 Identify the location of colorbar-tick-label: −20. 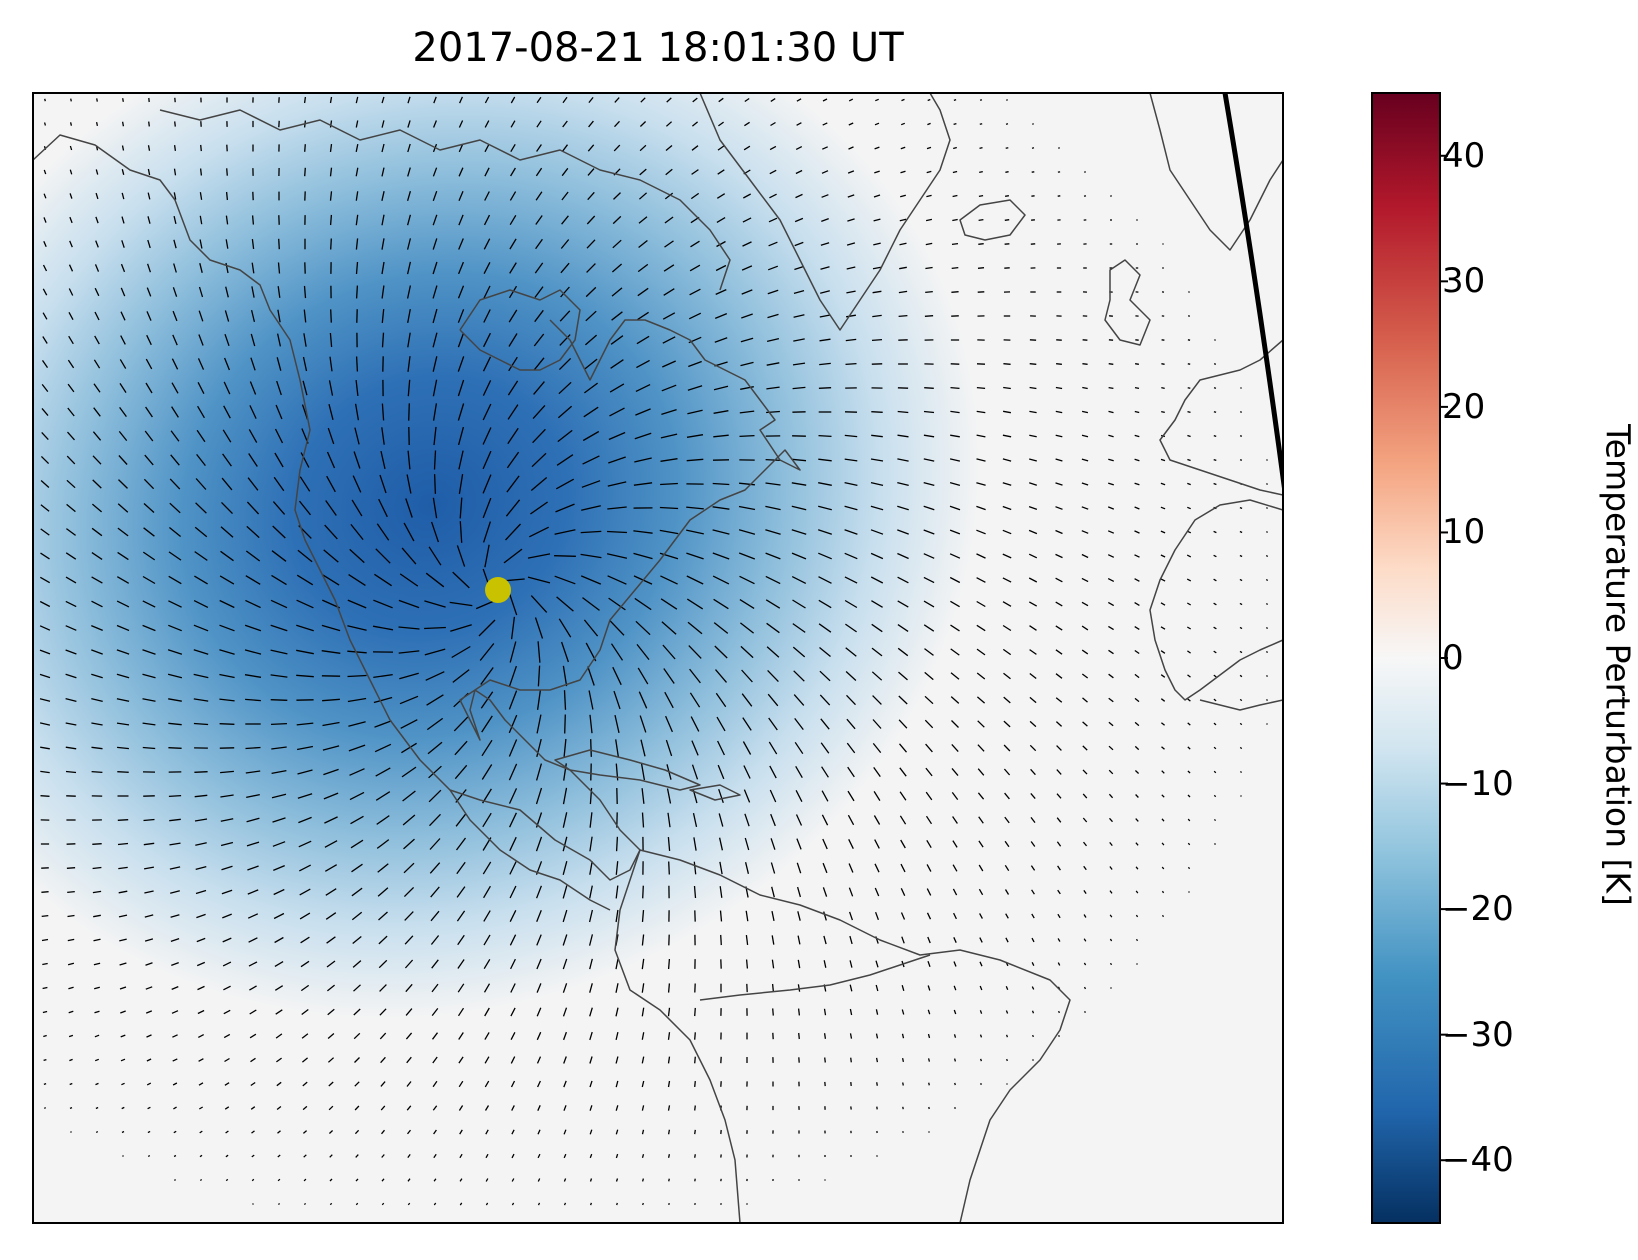
(1478, 909).